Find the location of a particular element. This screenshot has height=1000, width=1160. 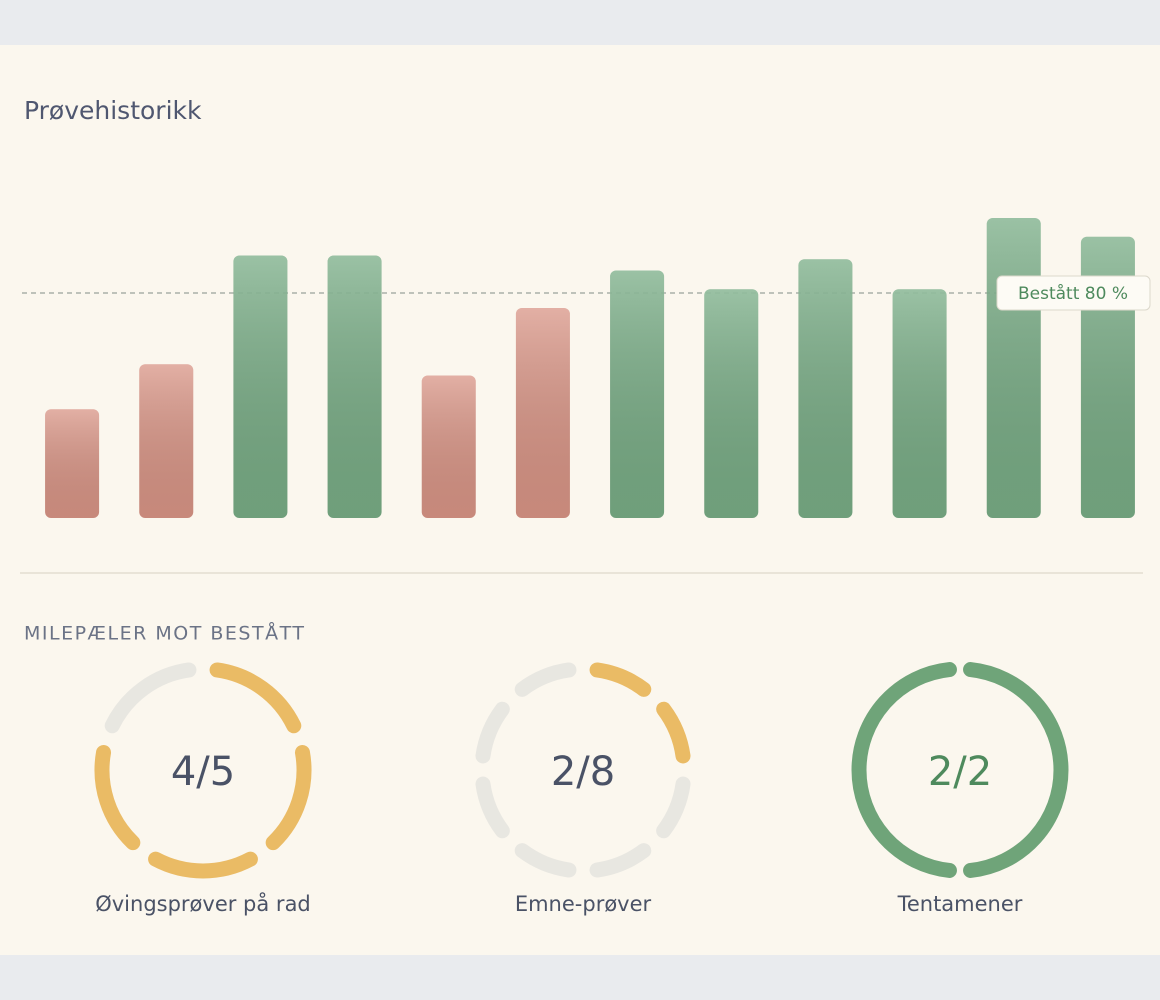

ring-value: 4/5 is located at coordinates (203, 772).